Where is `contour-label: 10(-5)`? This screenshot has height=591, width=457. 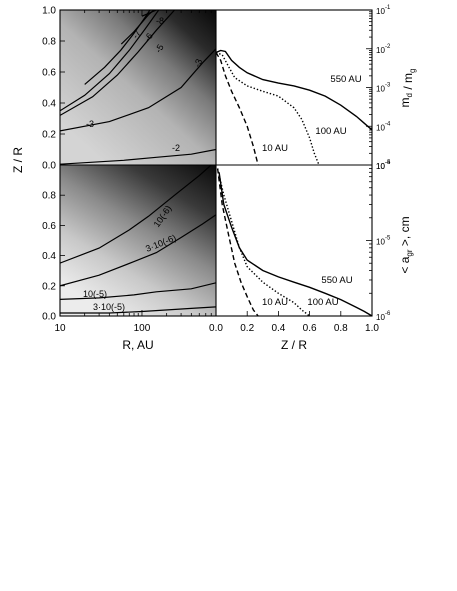 contour-label: 10(-5) is located at coordinates (95, 294).